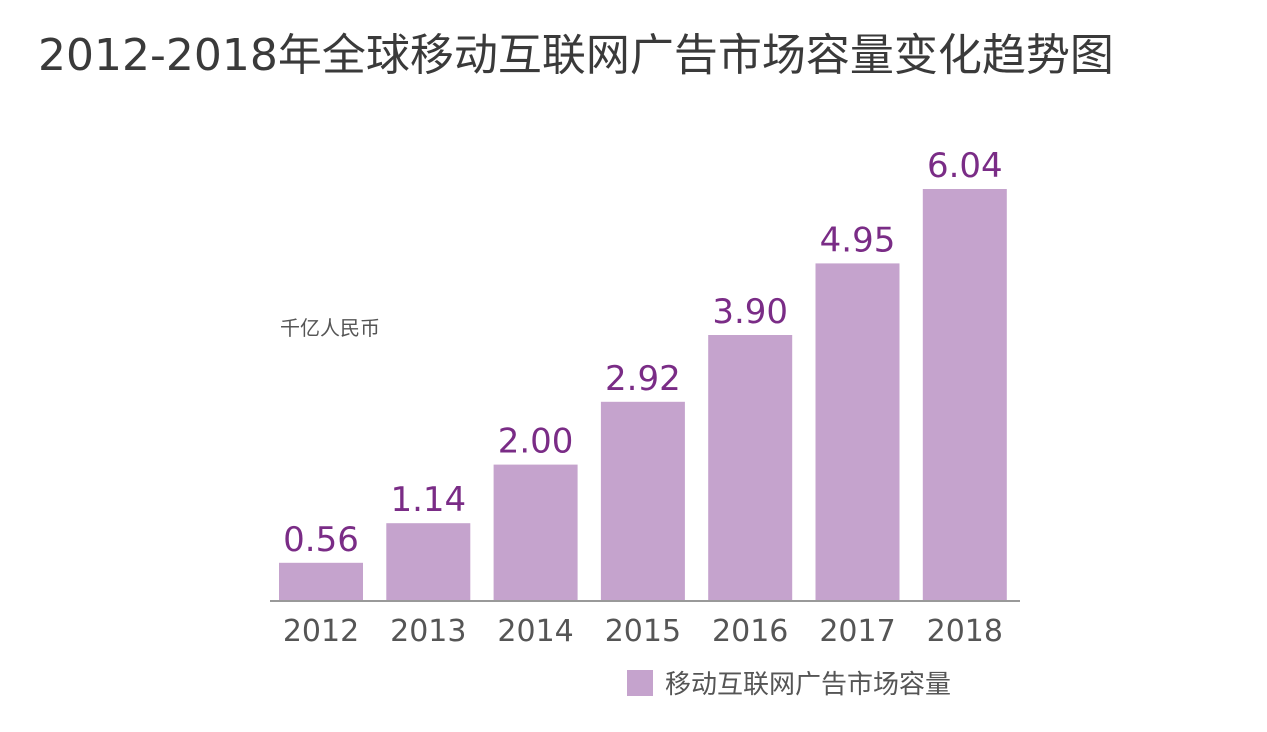 The height and width of the screenshot is (732, 1267). I want to click on bar-2016, so click(750, 468).